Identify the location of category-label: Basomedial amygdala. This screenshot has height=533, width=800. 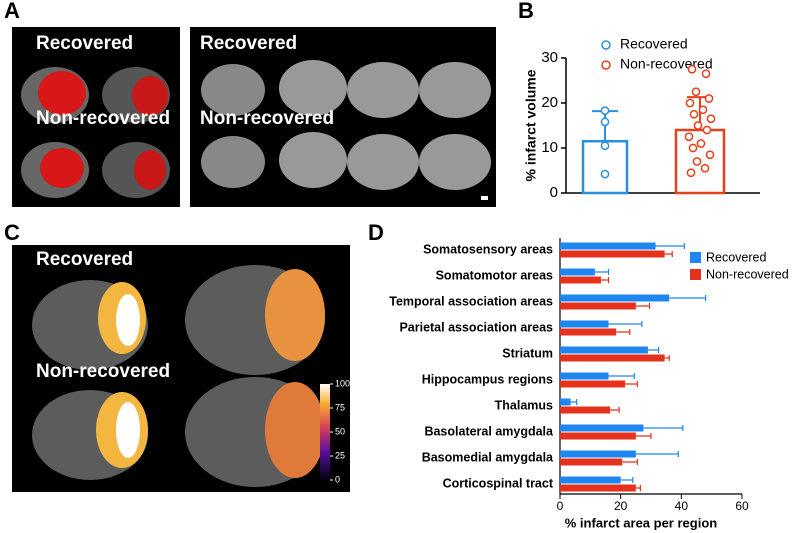
(488, 457).